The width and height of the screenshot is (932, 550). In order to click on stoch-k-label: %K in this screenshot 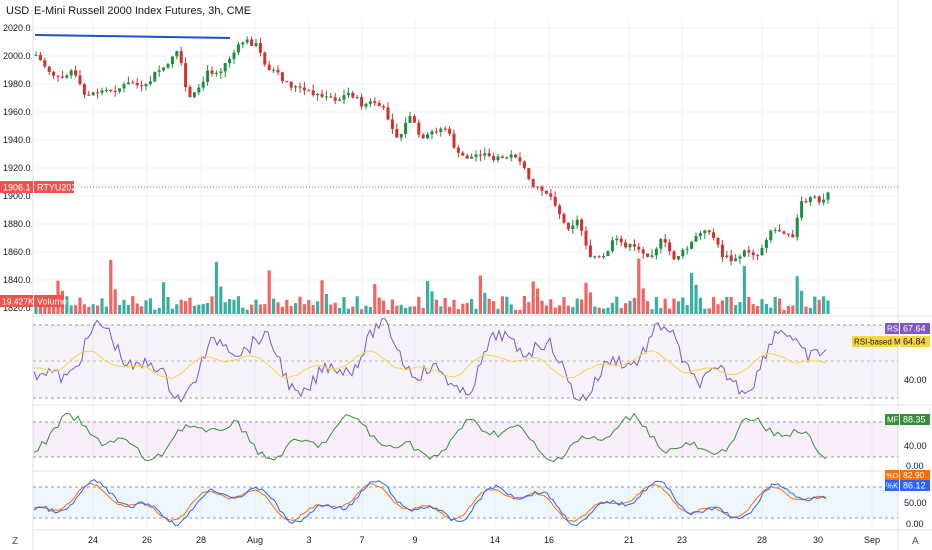, I will do `click(892, 486)`.